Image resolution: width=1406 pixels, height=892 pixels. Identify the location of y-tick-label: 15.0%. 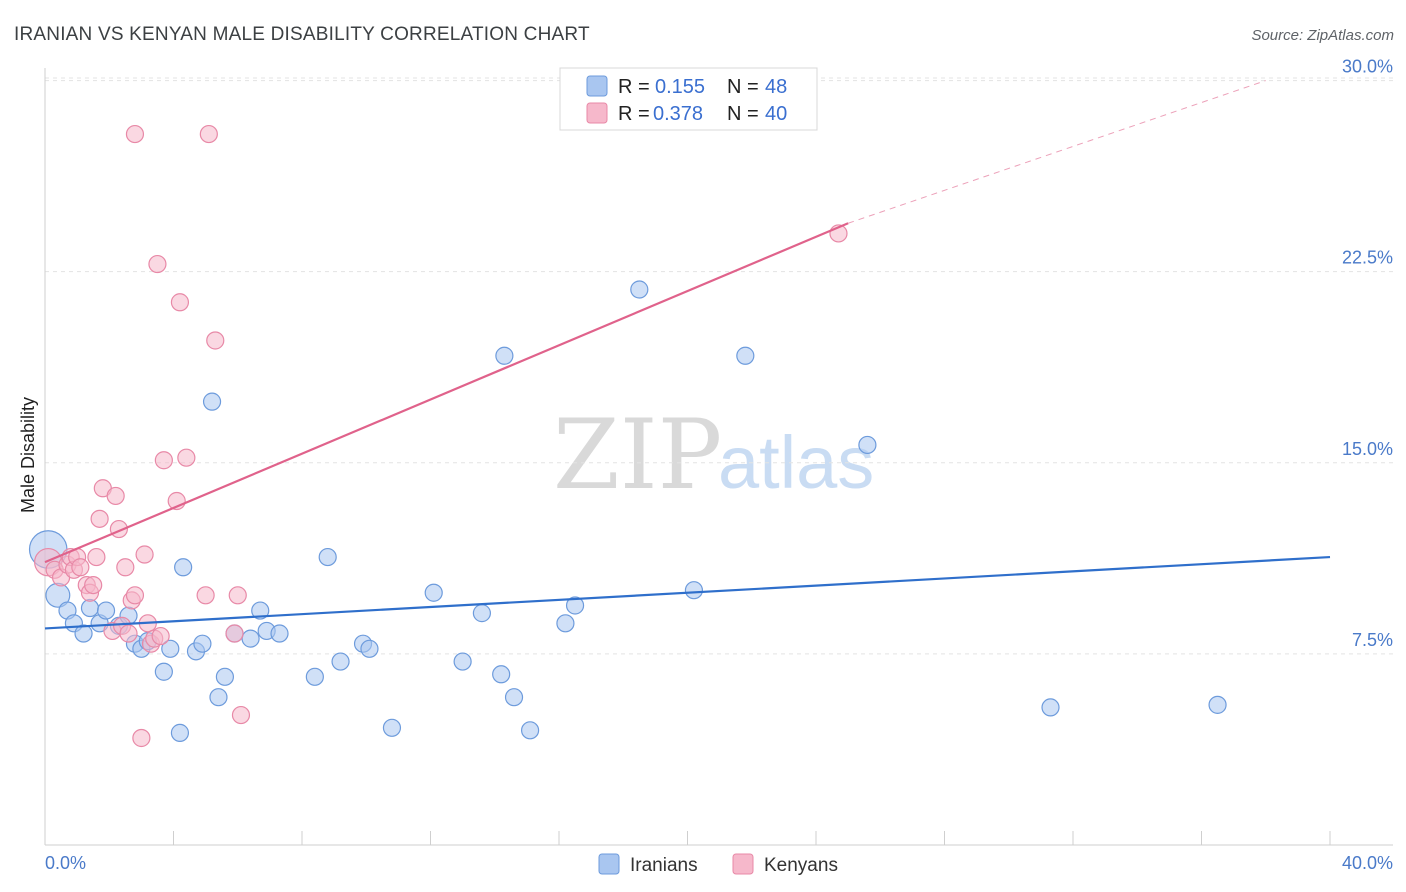
(1367, 449).